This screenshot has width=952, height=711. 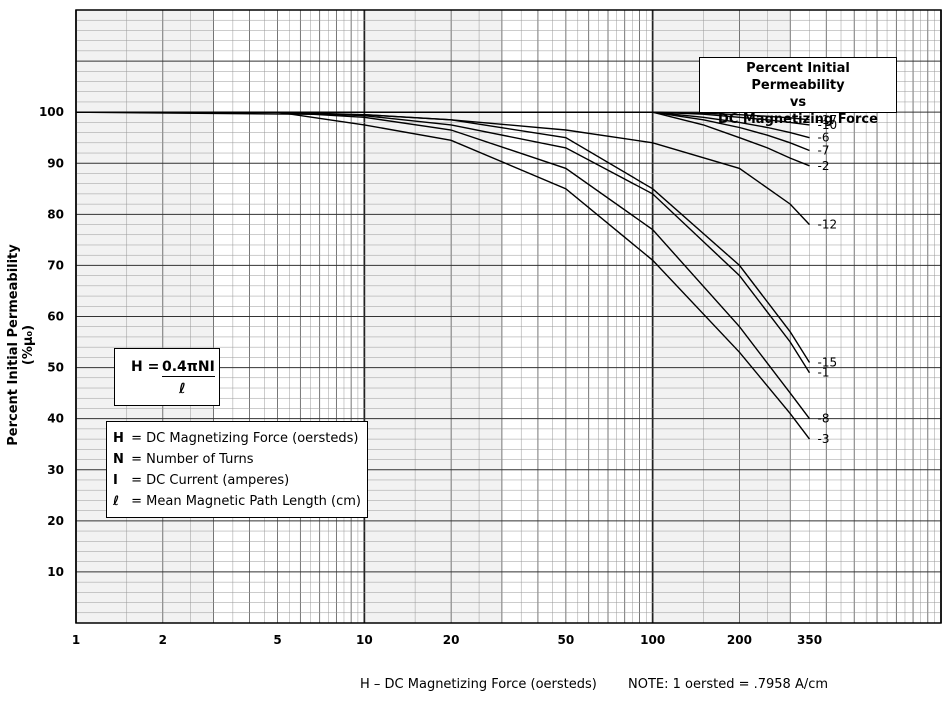 I want to click on y-tick-label: 10, so click(x=55, y=572).